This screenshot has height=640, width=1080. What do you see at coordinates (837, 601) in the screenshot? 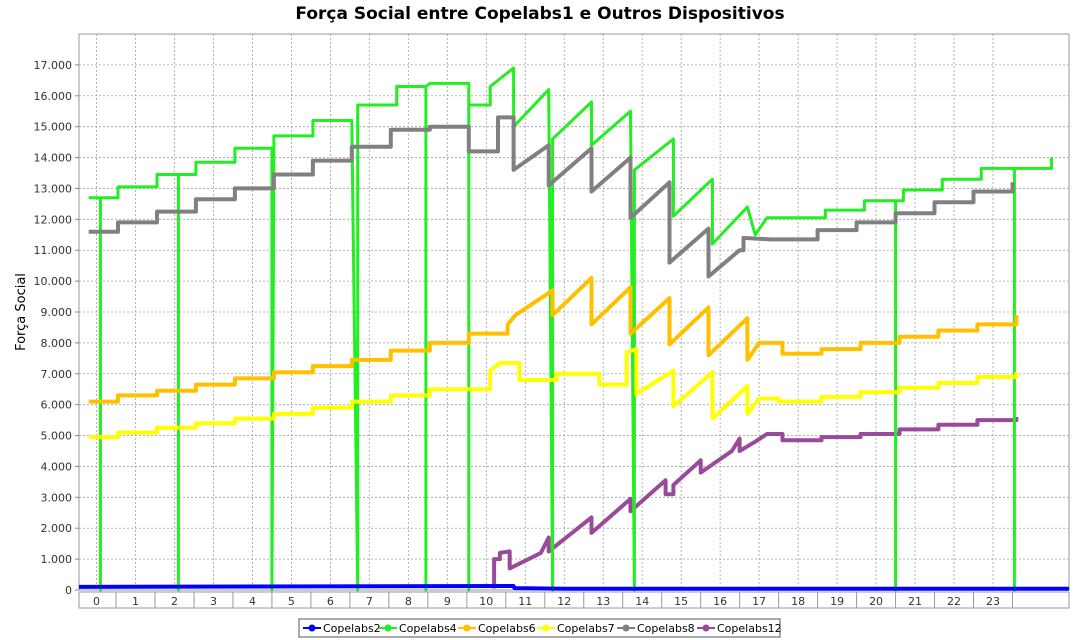
I see `x-tick-label: 19` at bounding box center [837, 601].